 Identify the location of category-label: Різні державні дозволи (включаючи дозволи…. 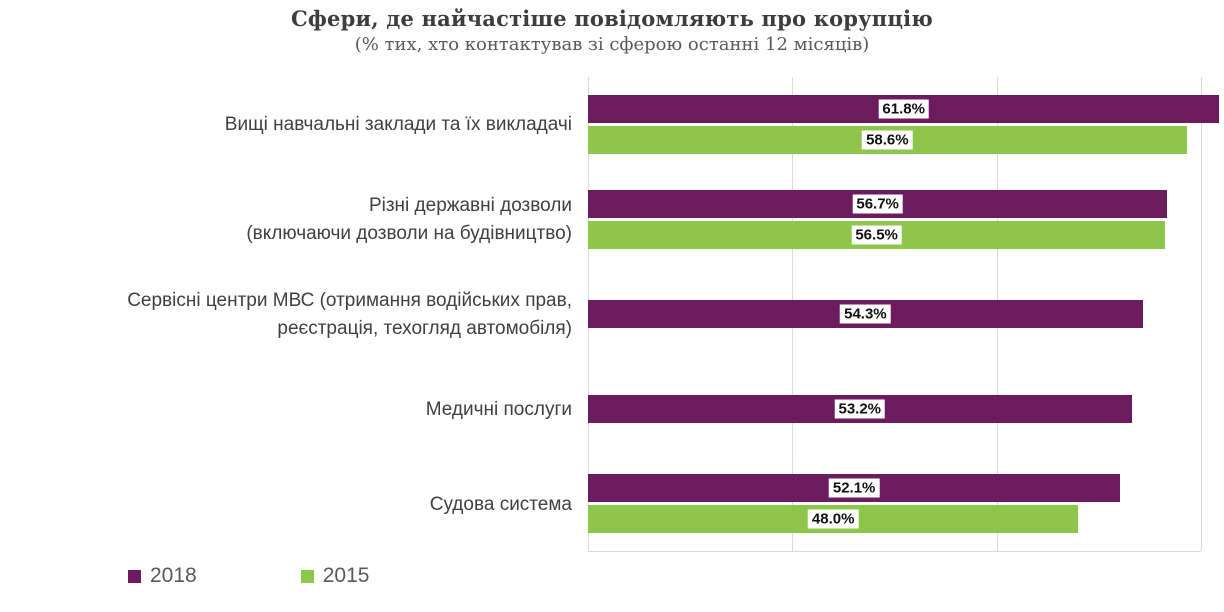
(286, 219).